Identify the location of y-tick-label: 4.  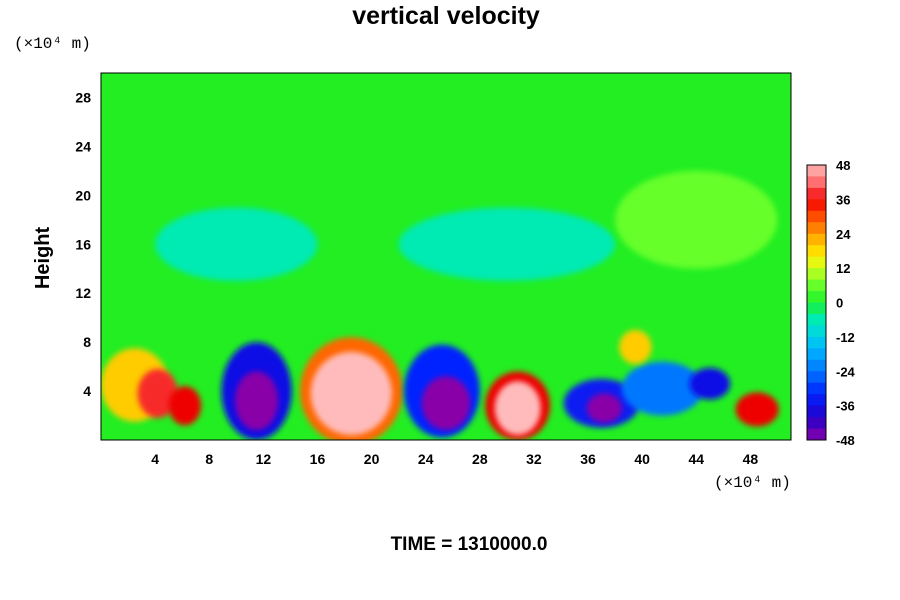
(87, 391).